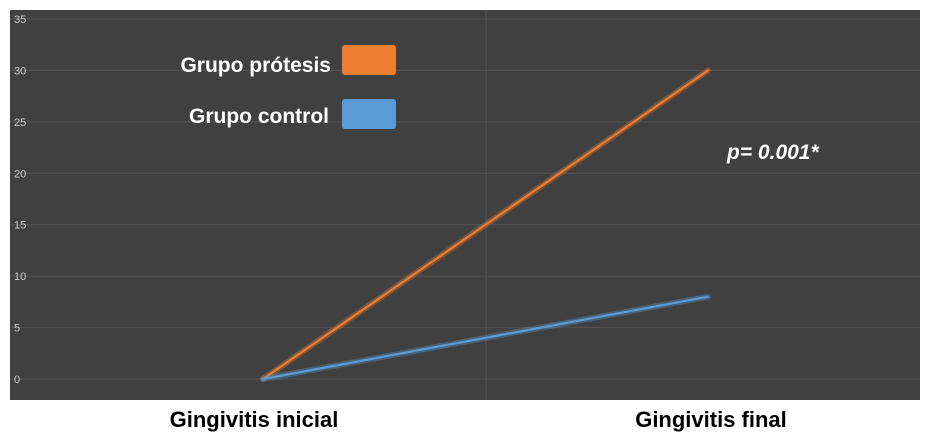  I want to click on y-tick-label-30: 30, so click(20, 71).